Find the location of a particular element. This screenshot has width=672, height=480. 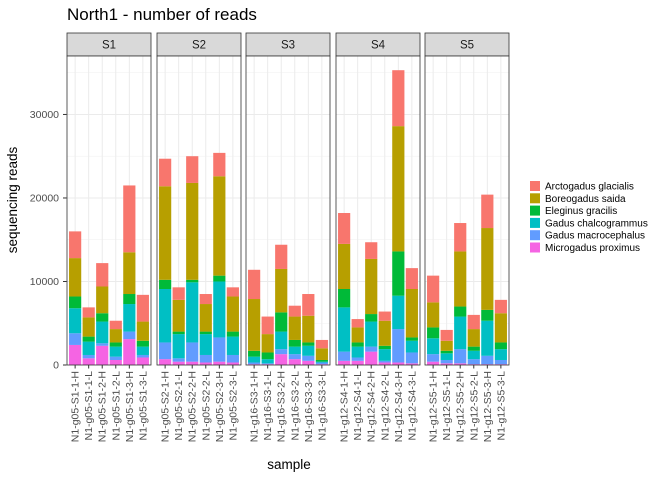

legend-swatch is located at coordinates (535, 210).